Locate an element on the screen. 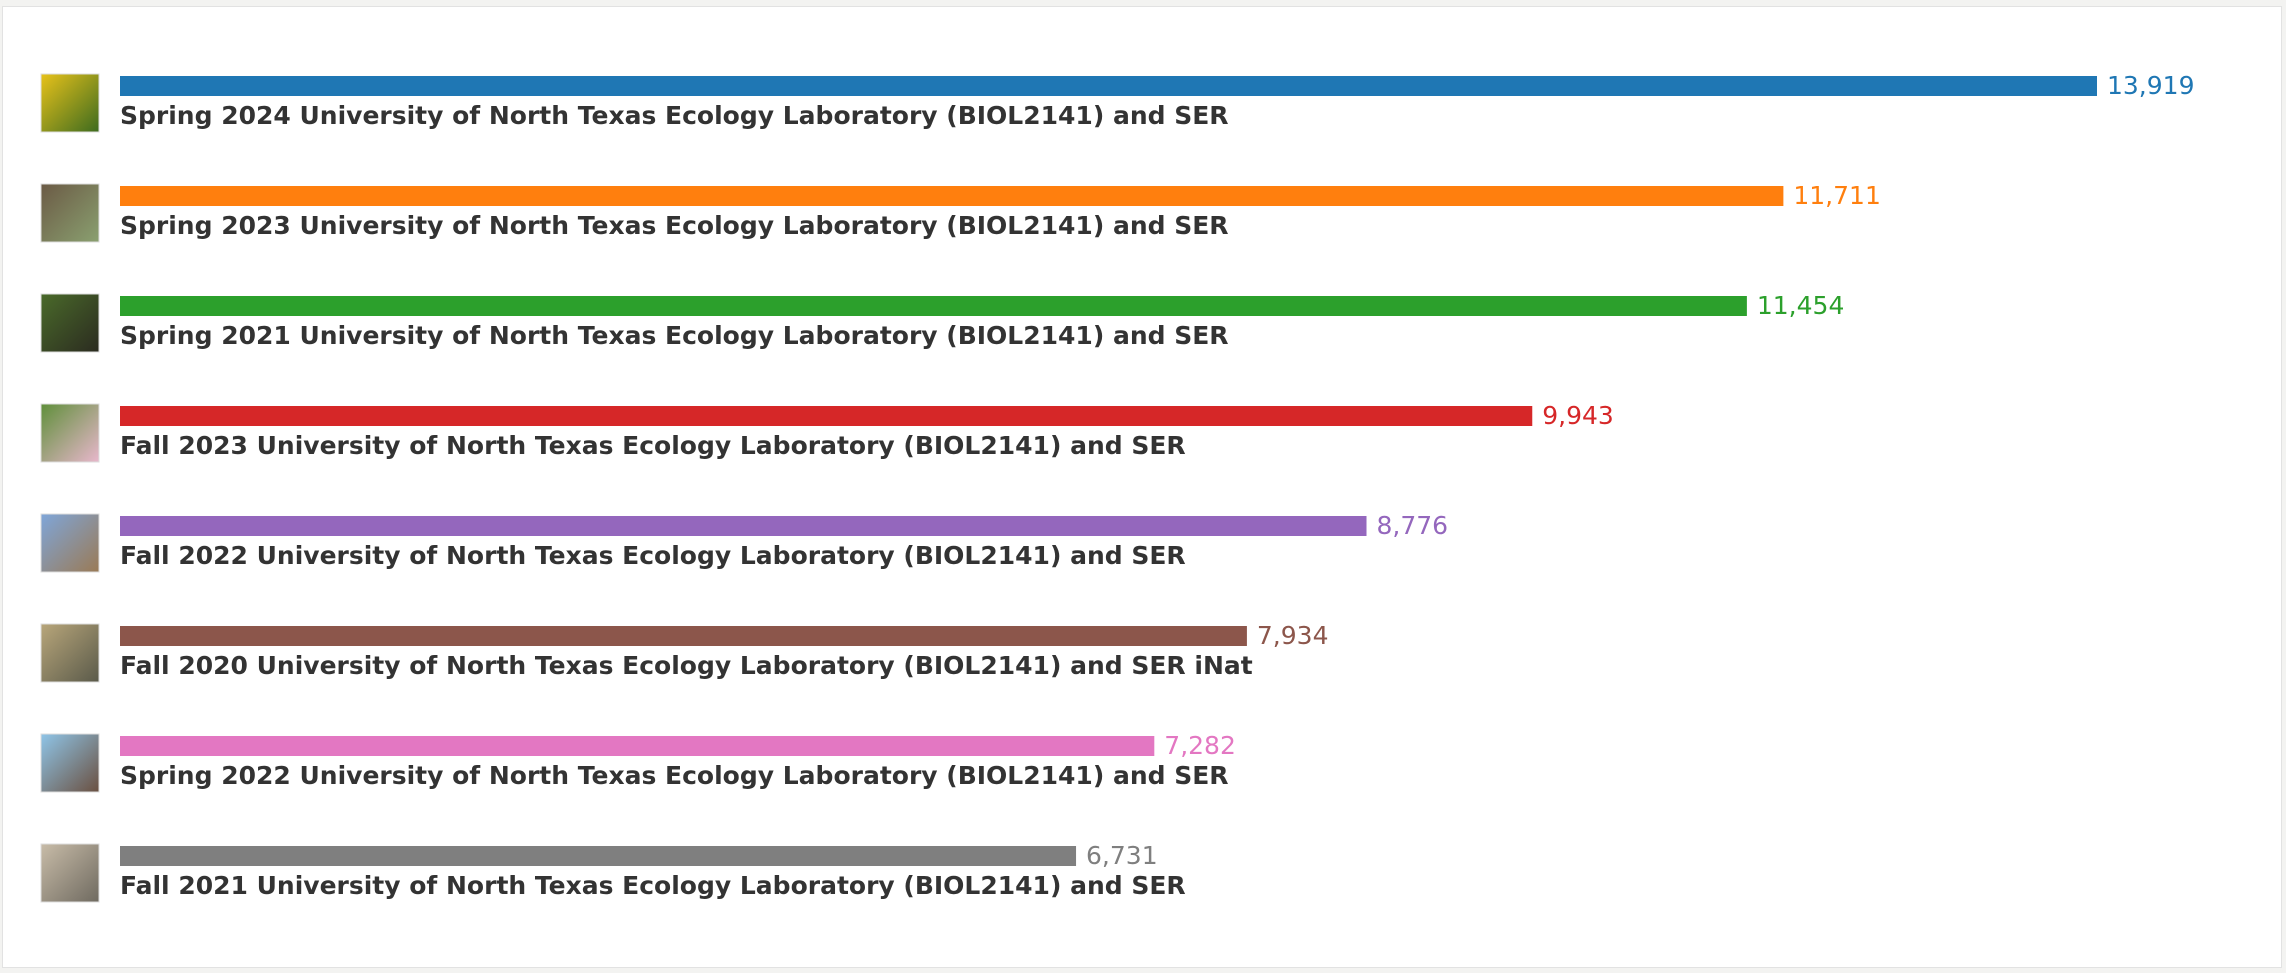  value-label: 6,731 is located at coordinates (1122, 855).